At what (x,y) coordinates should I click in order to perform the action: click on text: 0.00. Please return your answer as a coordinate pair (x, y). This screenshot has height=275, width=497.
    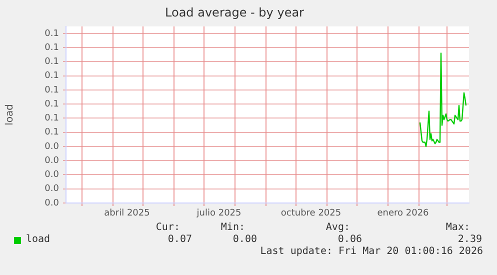
    Looking at the image, I should click on (244, 239).